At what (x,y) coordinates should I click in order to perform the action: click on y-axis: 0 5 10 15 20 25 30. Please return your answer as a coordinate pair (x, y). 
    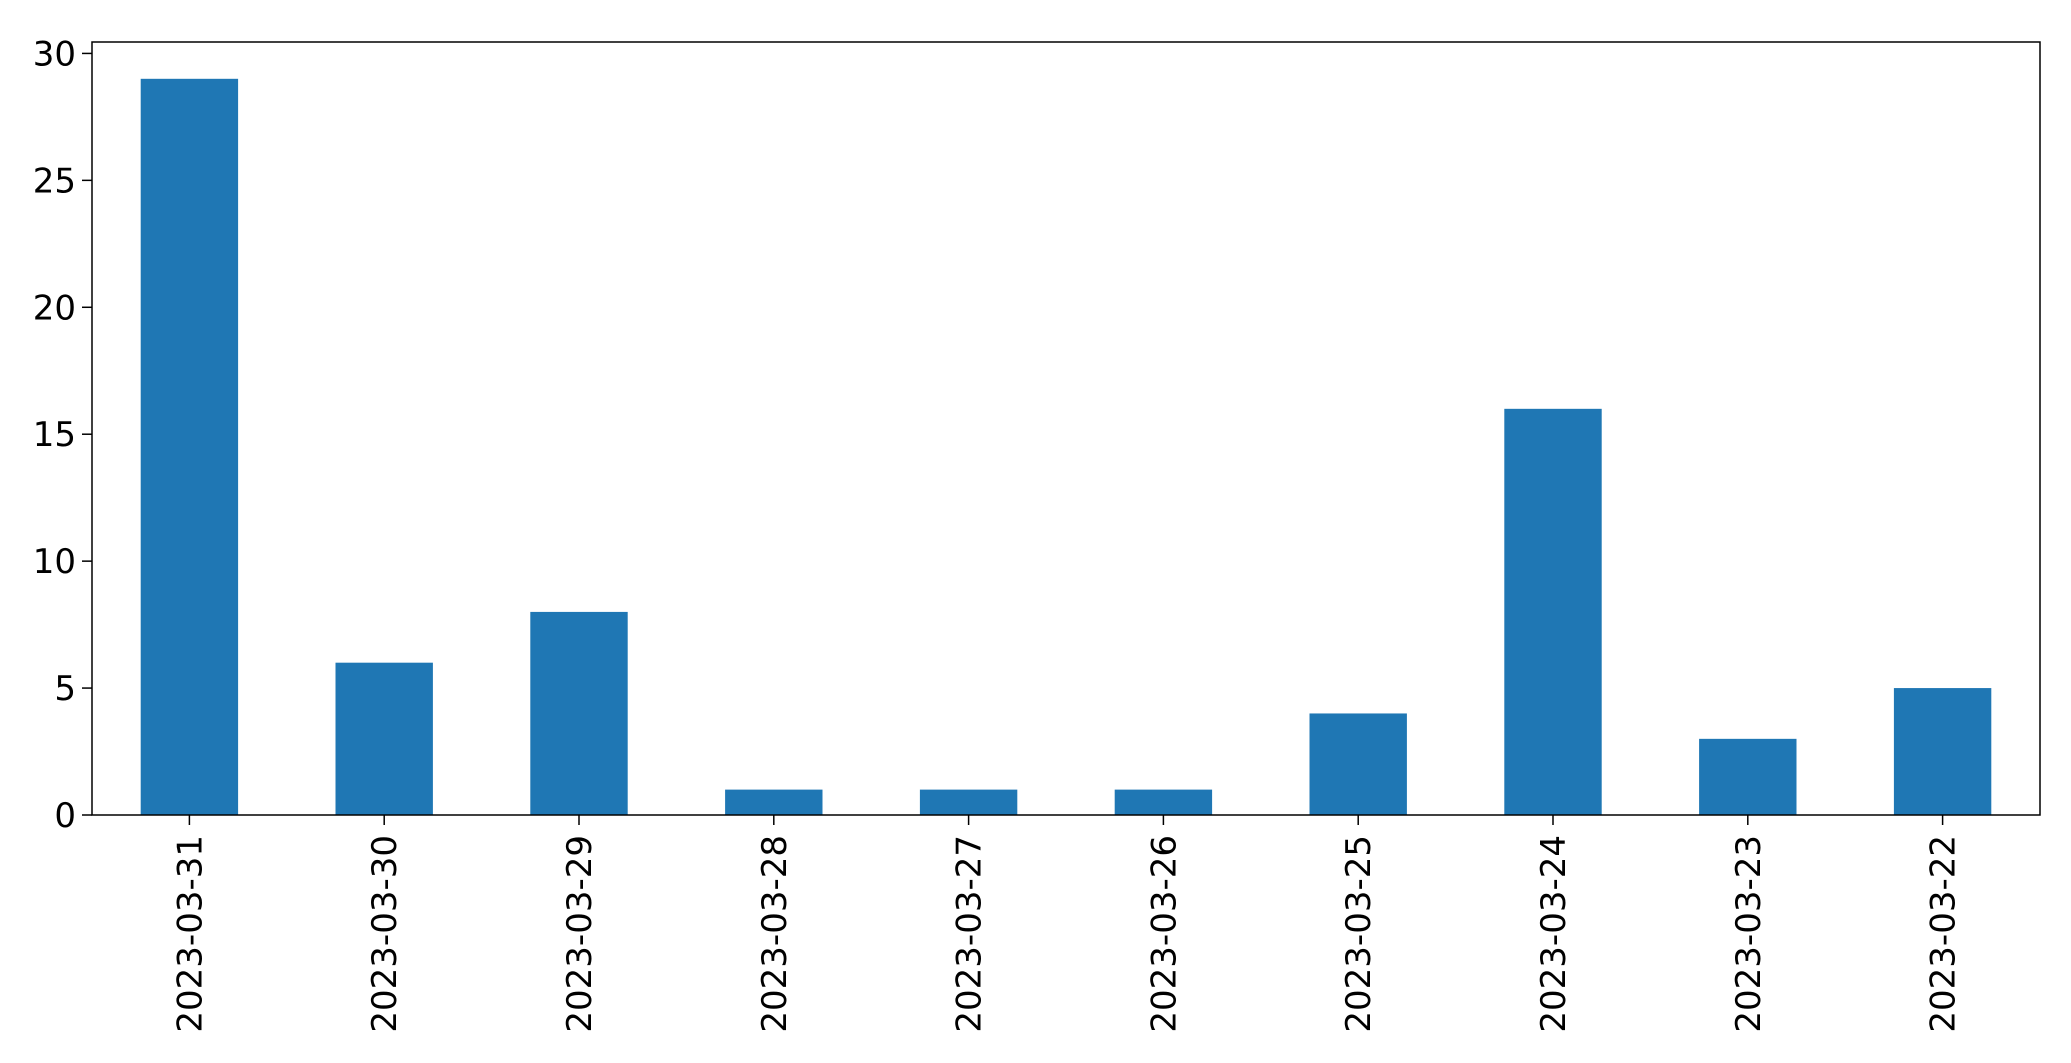
    Looking at the image, I should click on (62, 435).